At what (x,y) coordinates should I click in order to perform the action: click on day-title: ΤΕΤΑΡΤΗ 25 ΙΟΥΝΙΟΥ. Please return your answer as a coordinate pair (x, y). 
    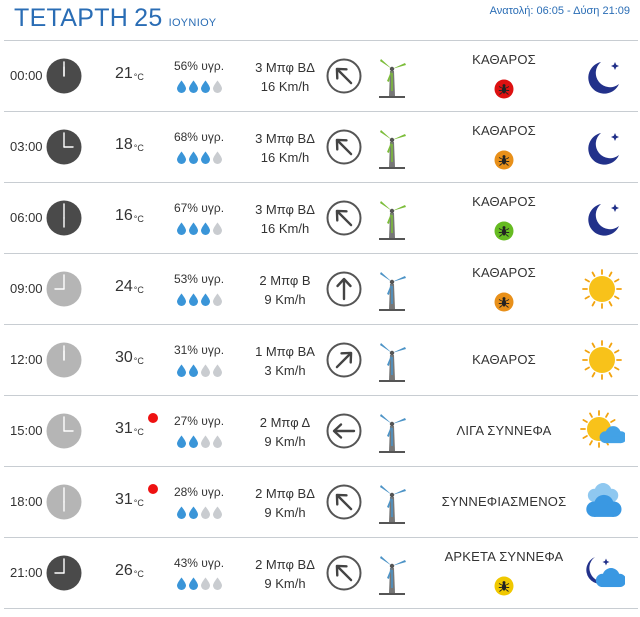
    Looking at the image, I should click on (115, 18).